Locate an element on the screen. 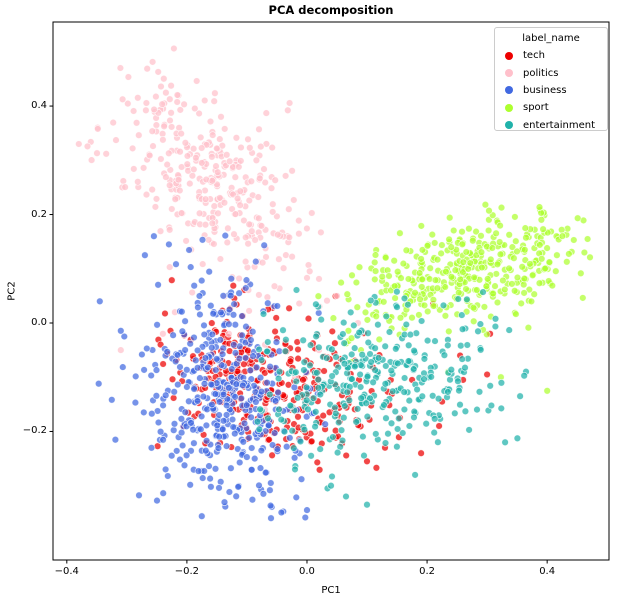 Image resolution: width=621 pixels, height=604 pixels. legend-swatch-tech is located at coordinates (509, 55).